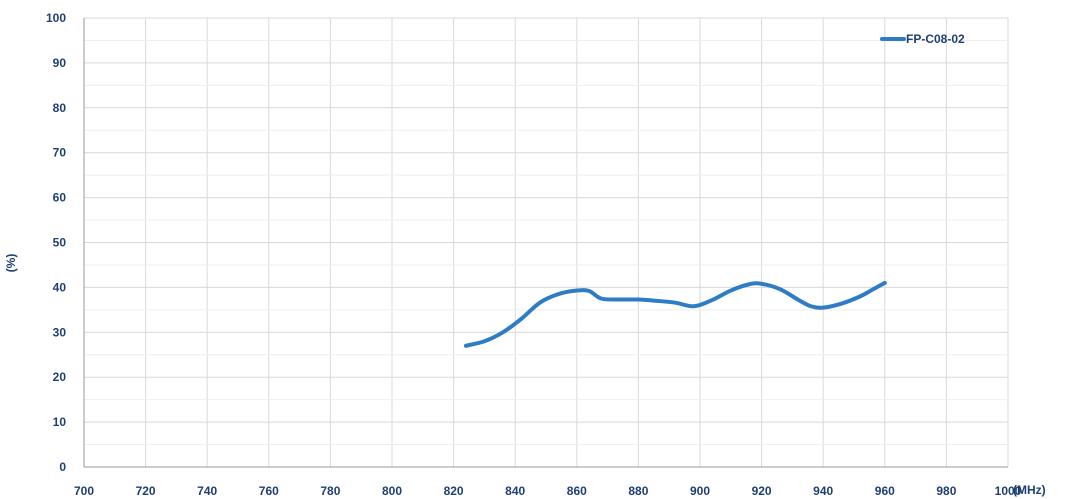 The height and width of the screenshot is (499, 1081). What do you see at coordinates (935, 39) in the screenshot?
I see `legend-label-fp-c08-02: FP-C08-02` at bounding box center [935, 39].